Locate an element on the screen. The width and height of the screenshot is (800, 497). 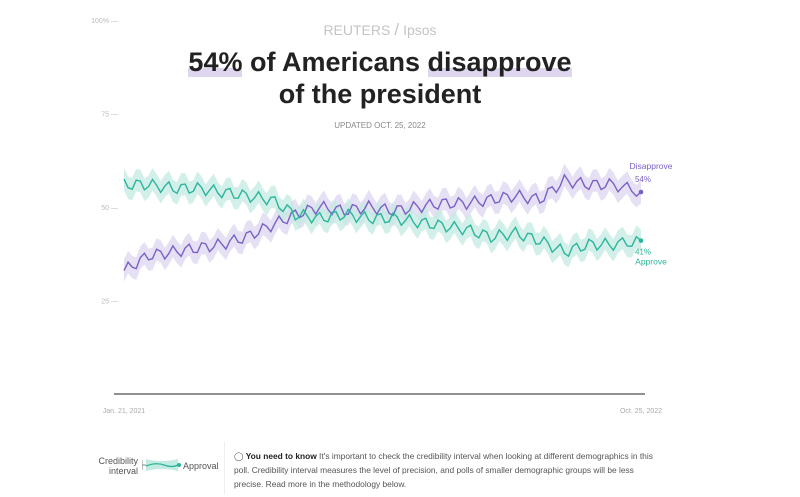
y-tick-label: 25 — is located at coordinates (109, 302).